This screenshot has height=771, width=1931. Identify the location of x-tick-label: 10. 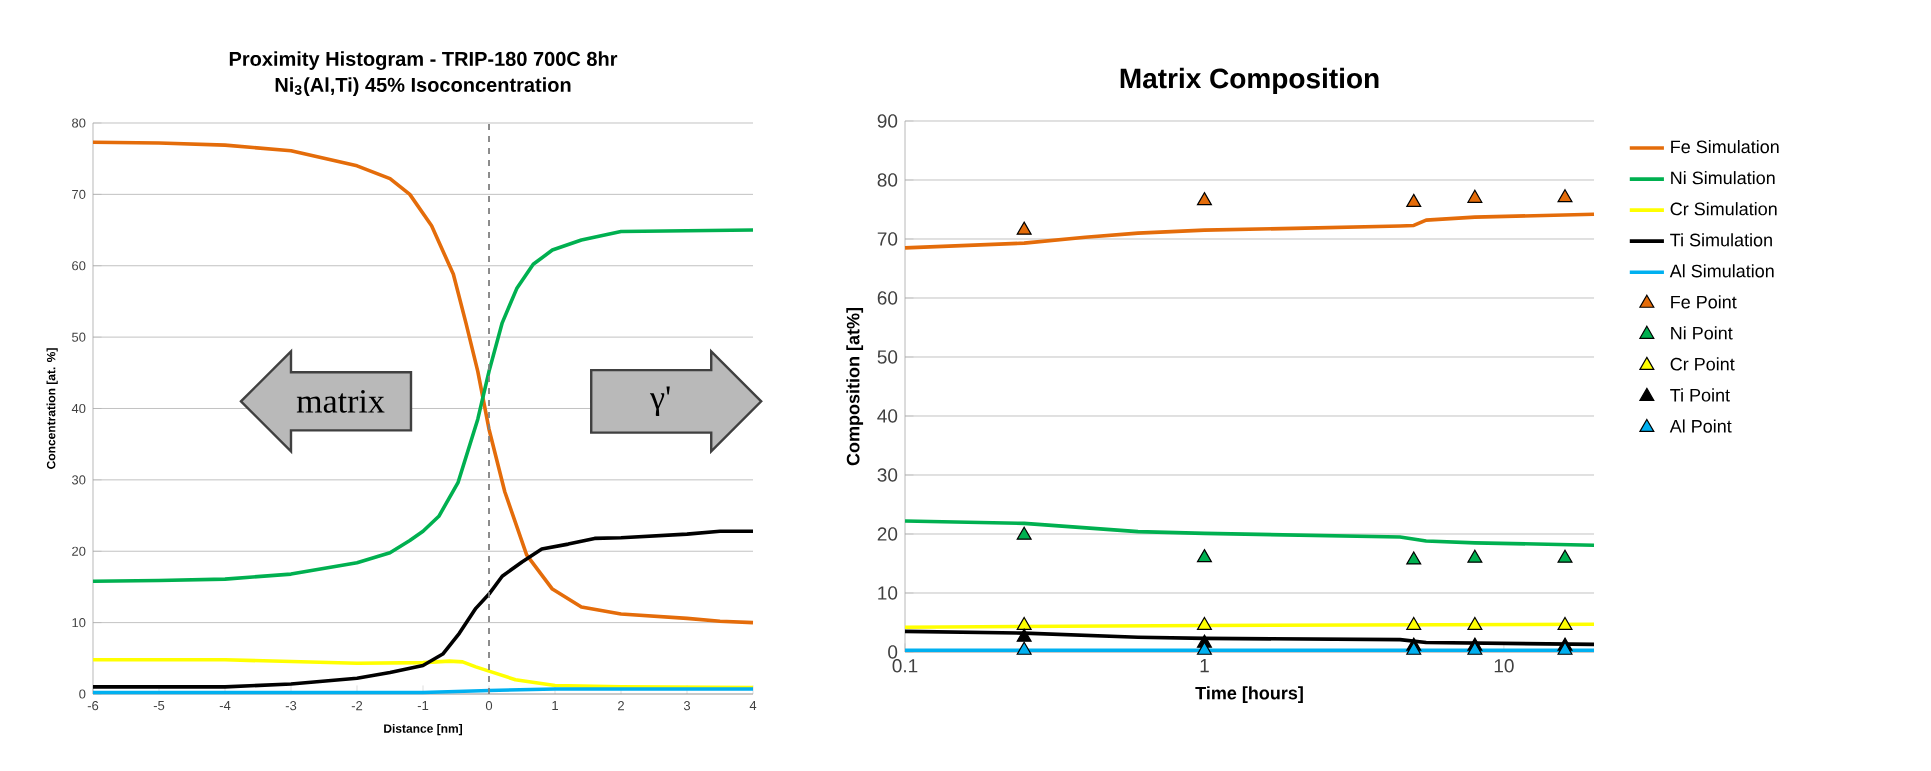
(1504, 666).